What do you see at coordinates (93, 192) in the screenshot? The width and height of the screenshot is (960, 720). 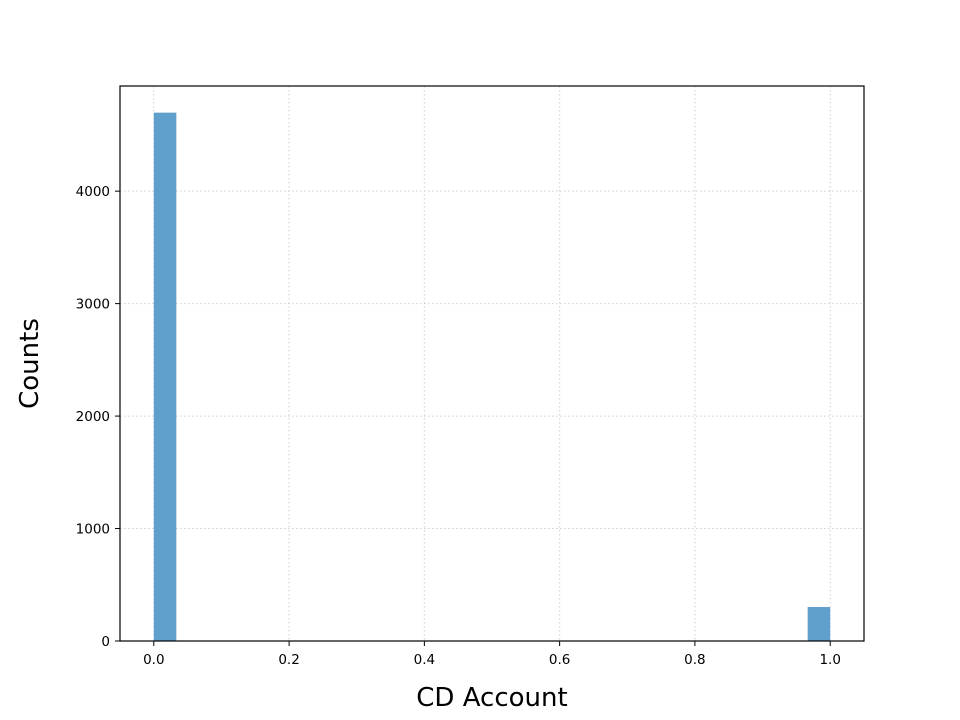 I see `y-tick-label: 4000` at bounding box center [93, 192].